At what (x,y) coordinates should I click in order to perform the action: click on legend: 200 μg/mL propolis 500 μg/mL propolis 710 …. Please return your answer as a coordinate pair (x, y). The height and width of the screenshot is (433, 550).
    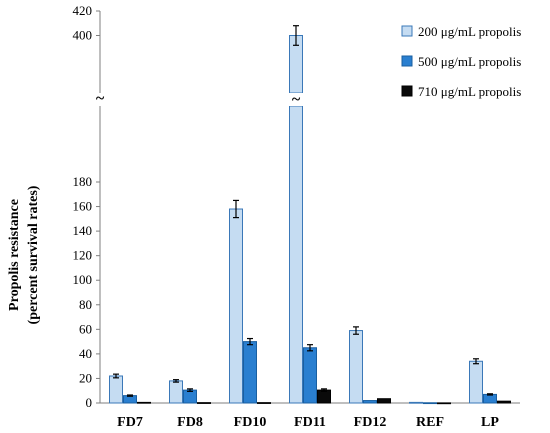
    Looking at the image, I should click on (461, 61).